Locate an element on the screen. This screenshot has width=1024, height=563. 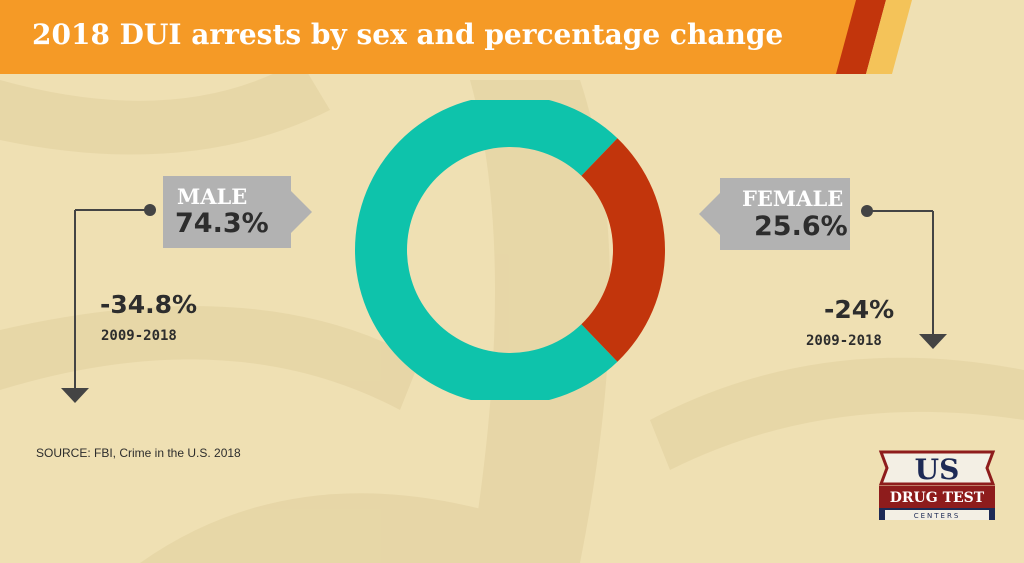
us-drug-test-centers-logo: US DRUG TEST CENTERS is located at coordinates (937, 485).